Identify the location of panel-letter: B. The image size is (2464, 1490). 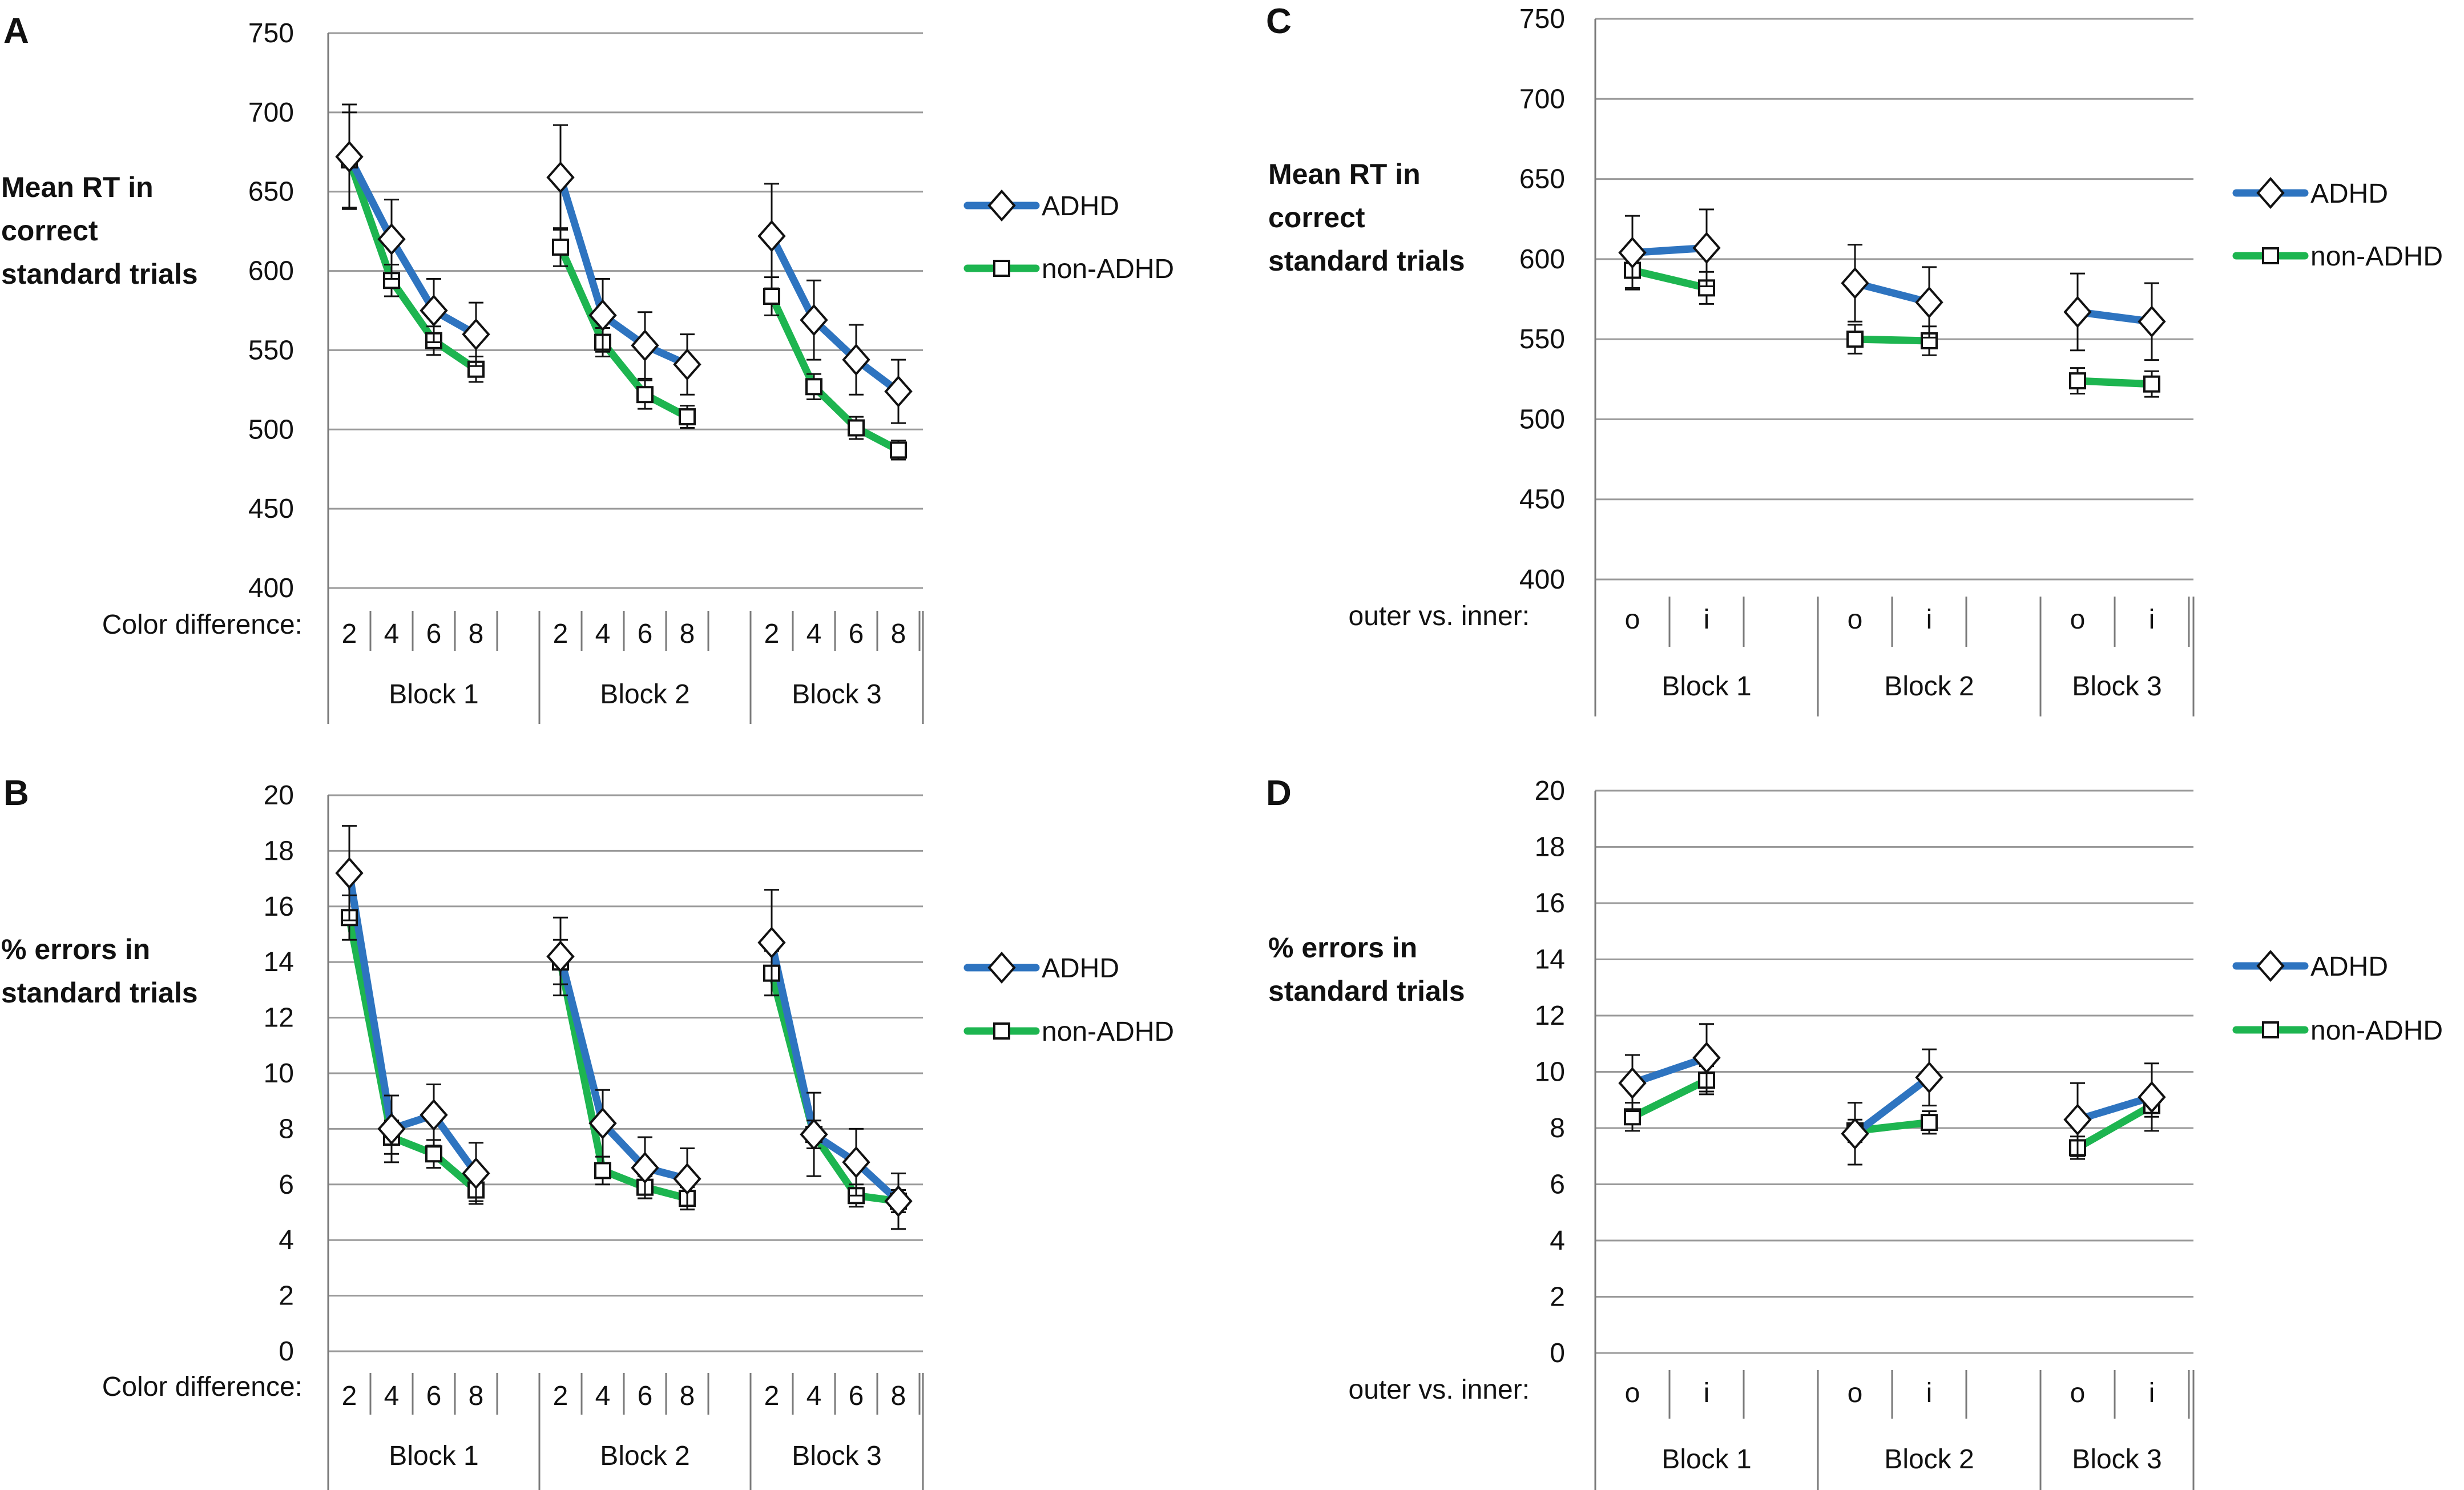
(16, 794).